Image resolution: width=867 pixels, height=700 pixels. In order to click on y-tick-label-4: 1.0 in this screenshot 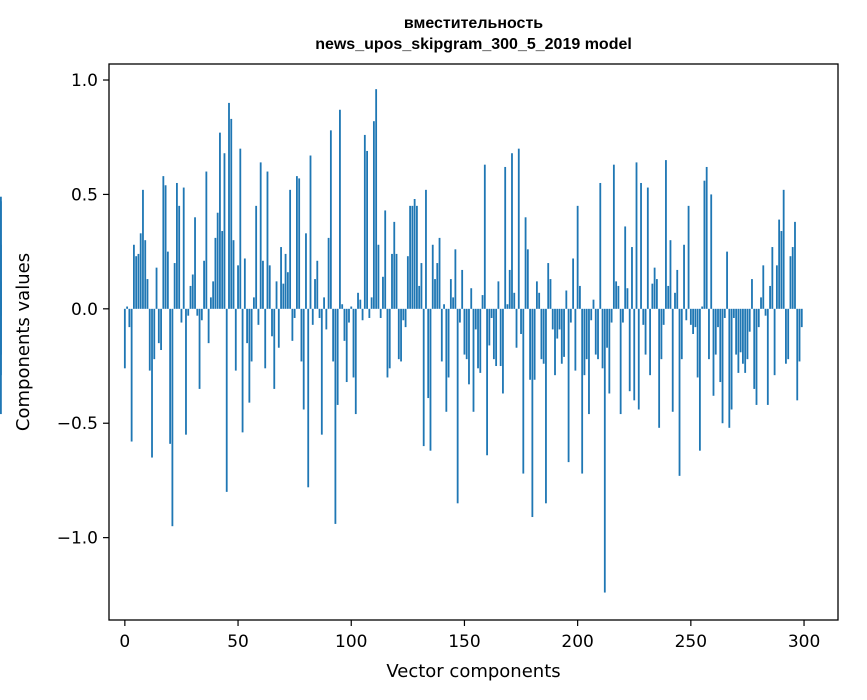, I will do `click(84, 81)`.